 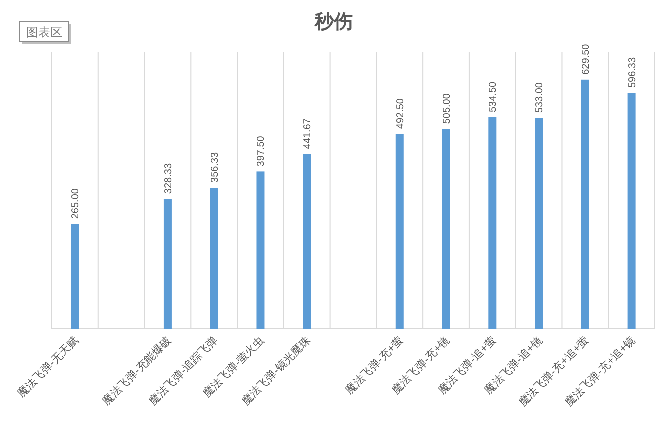 I want to click on data-label: 328.33, so click(x=168, y=178).